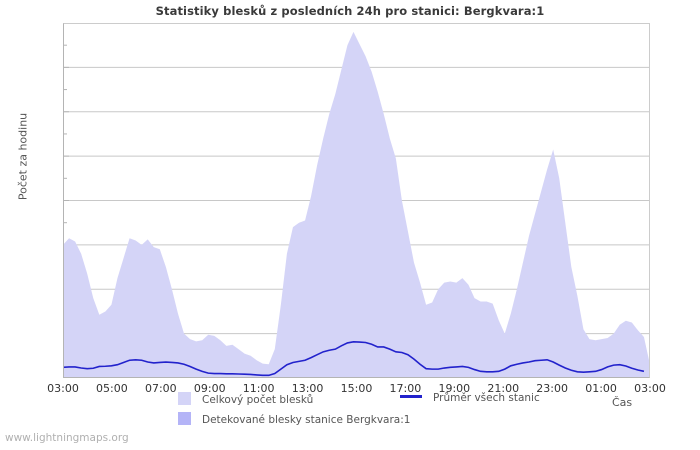 This screenshot has width=700, height=450. Describe the element at coordinates (552, 388) in the screenshot. I see `x-tick-label: 23:00` at that location.